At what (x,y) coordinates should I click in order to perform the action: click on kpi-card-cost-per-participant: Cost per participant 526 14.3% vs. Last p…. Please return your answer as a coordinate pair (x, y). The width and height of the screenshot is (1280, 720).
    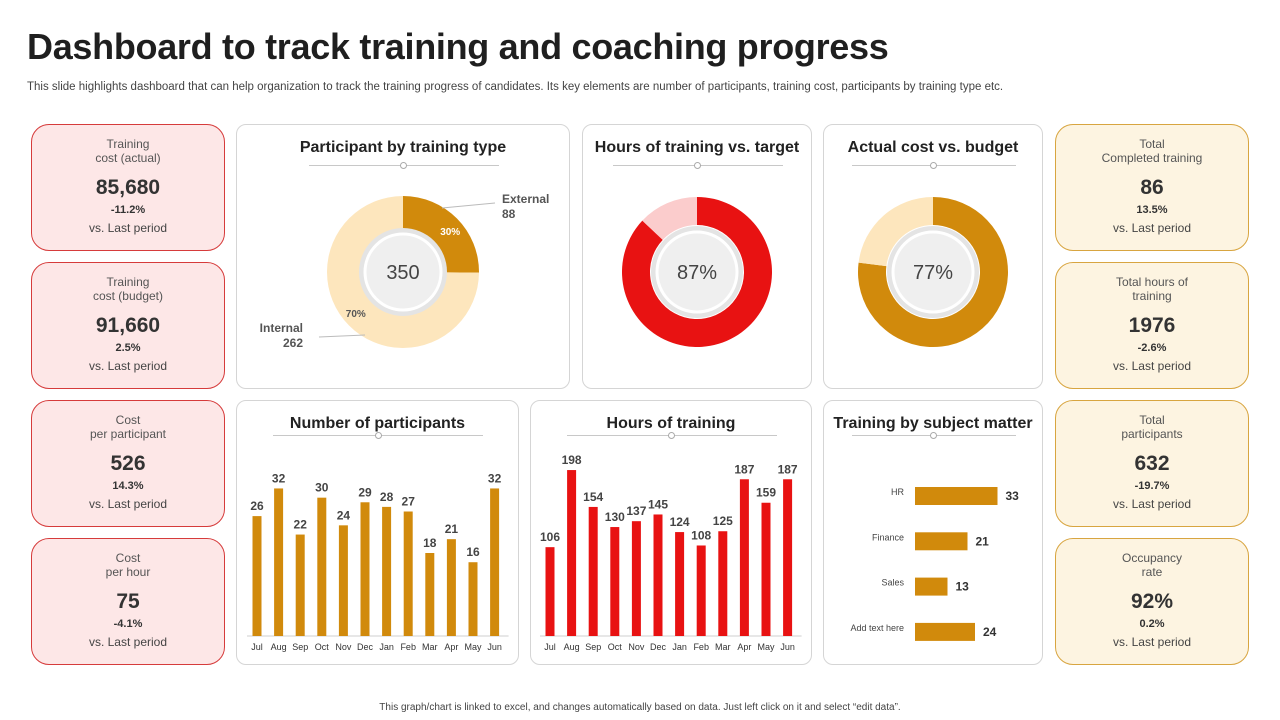
    Looking at the image, I should click on (128, 463).